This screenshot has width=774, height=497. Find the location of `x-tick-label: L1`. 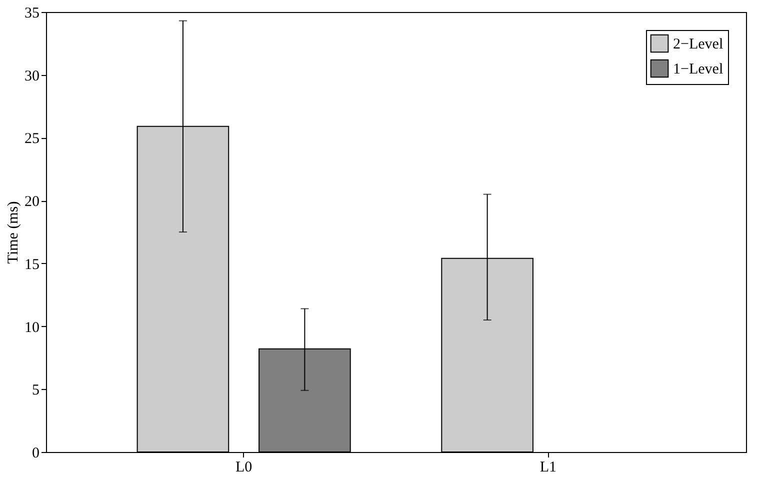

x-tick-label: L1 is located at coordinates (548, 468).